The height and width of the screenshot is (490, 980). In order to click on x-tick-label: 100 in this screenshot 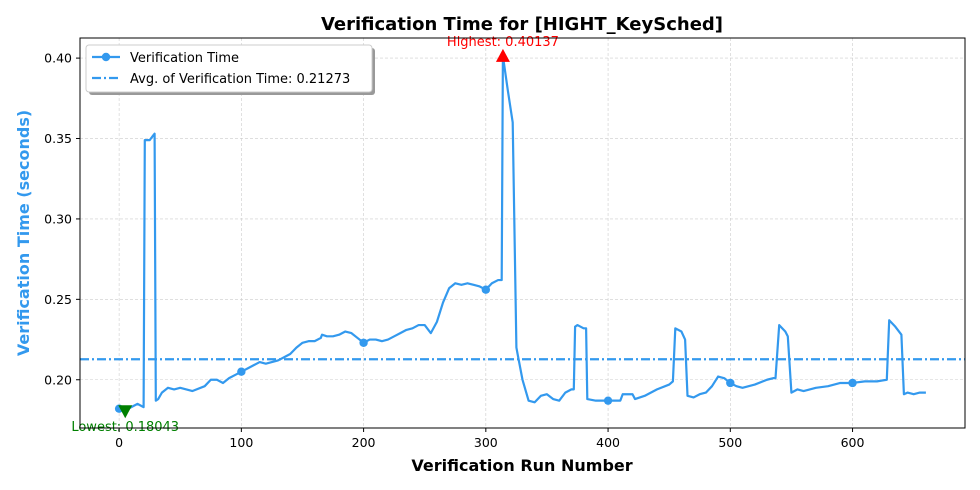, I will do `click(241, 442)`.